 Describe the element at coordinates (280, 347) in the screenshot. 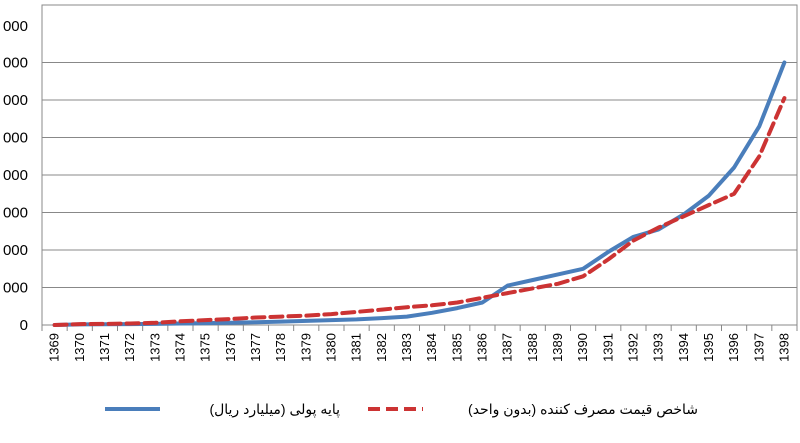

I see `x-tick-label: 1378` at that location.